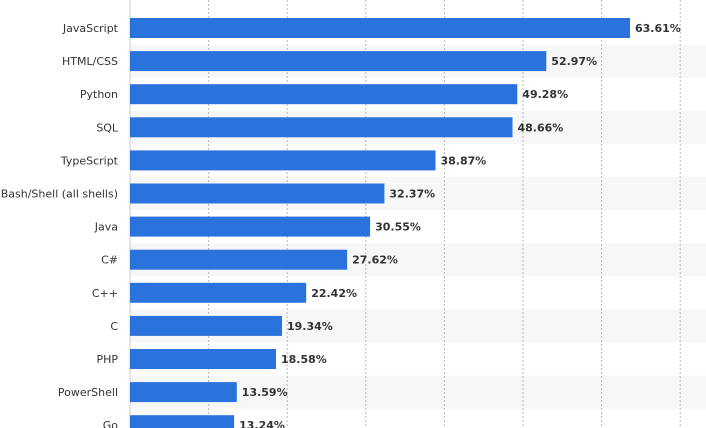 This screenshot has width=706, height=428. I want to click on value-label: 32.37%, so click(412, 194).